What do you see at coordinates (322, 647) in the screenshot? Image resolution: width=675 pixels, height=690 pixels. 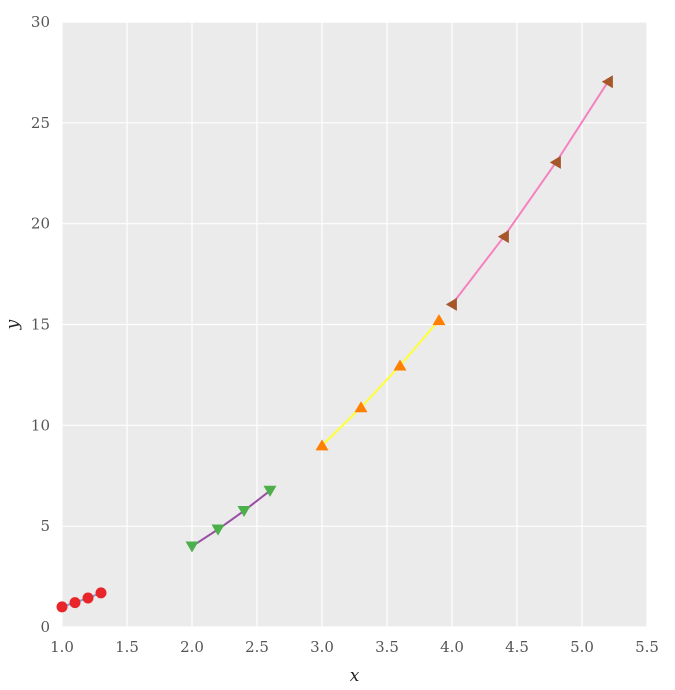 I see `x-tick-label: 3.0` at bounding box center [322, 647].